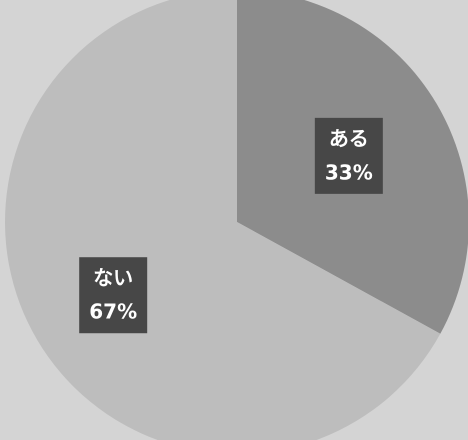  I want to click on category-label: ある, so click(349, 138).